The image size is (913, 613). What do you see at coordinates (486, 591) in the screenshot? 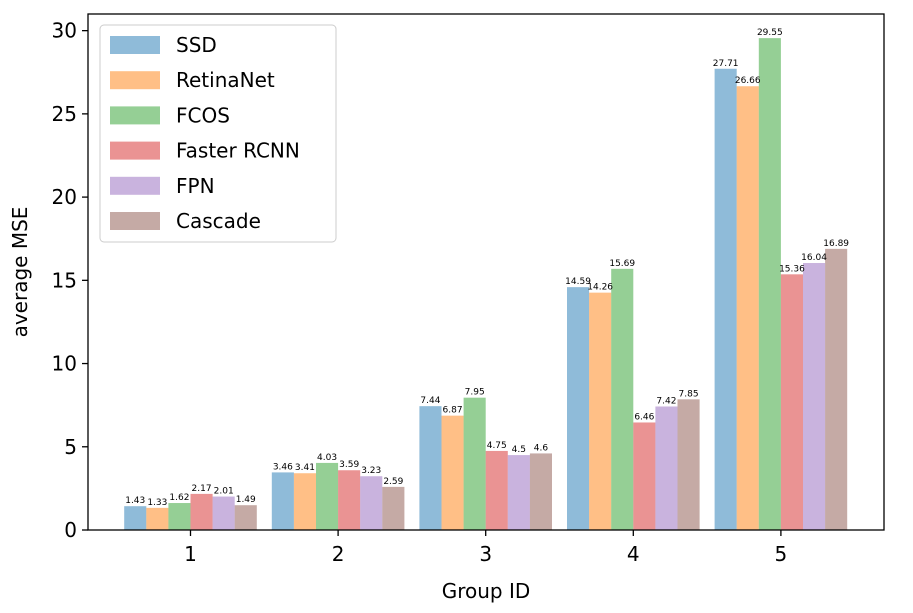
I see `x-axis-label: Group ID` at bounding box center [486, 591].